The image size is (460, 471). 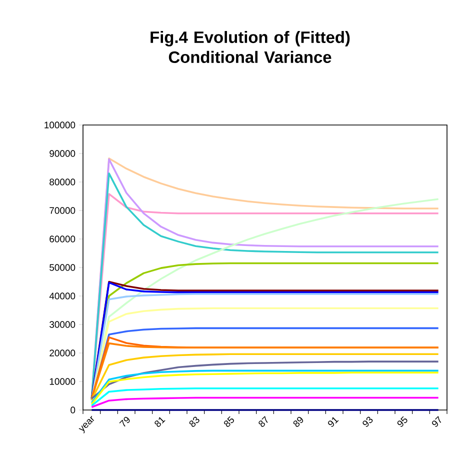 What do you see at coordinates (60, 125) in the screenshot?
I see `y-tick-label: 100000` at bounding box center [60, 125].